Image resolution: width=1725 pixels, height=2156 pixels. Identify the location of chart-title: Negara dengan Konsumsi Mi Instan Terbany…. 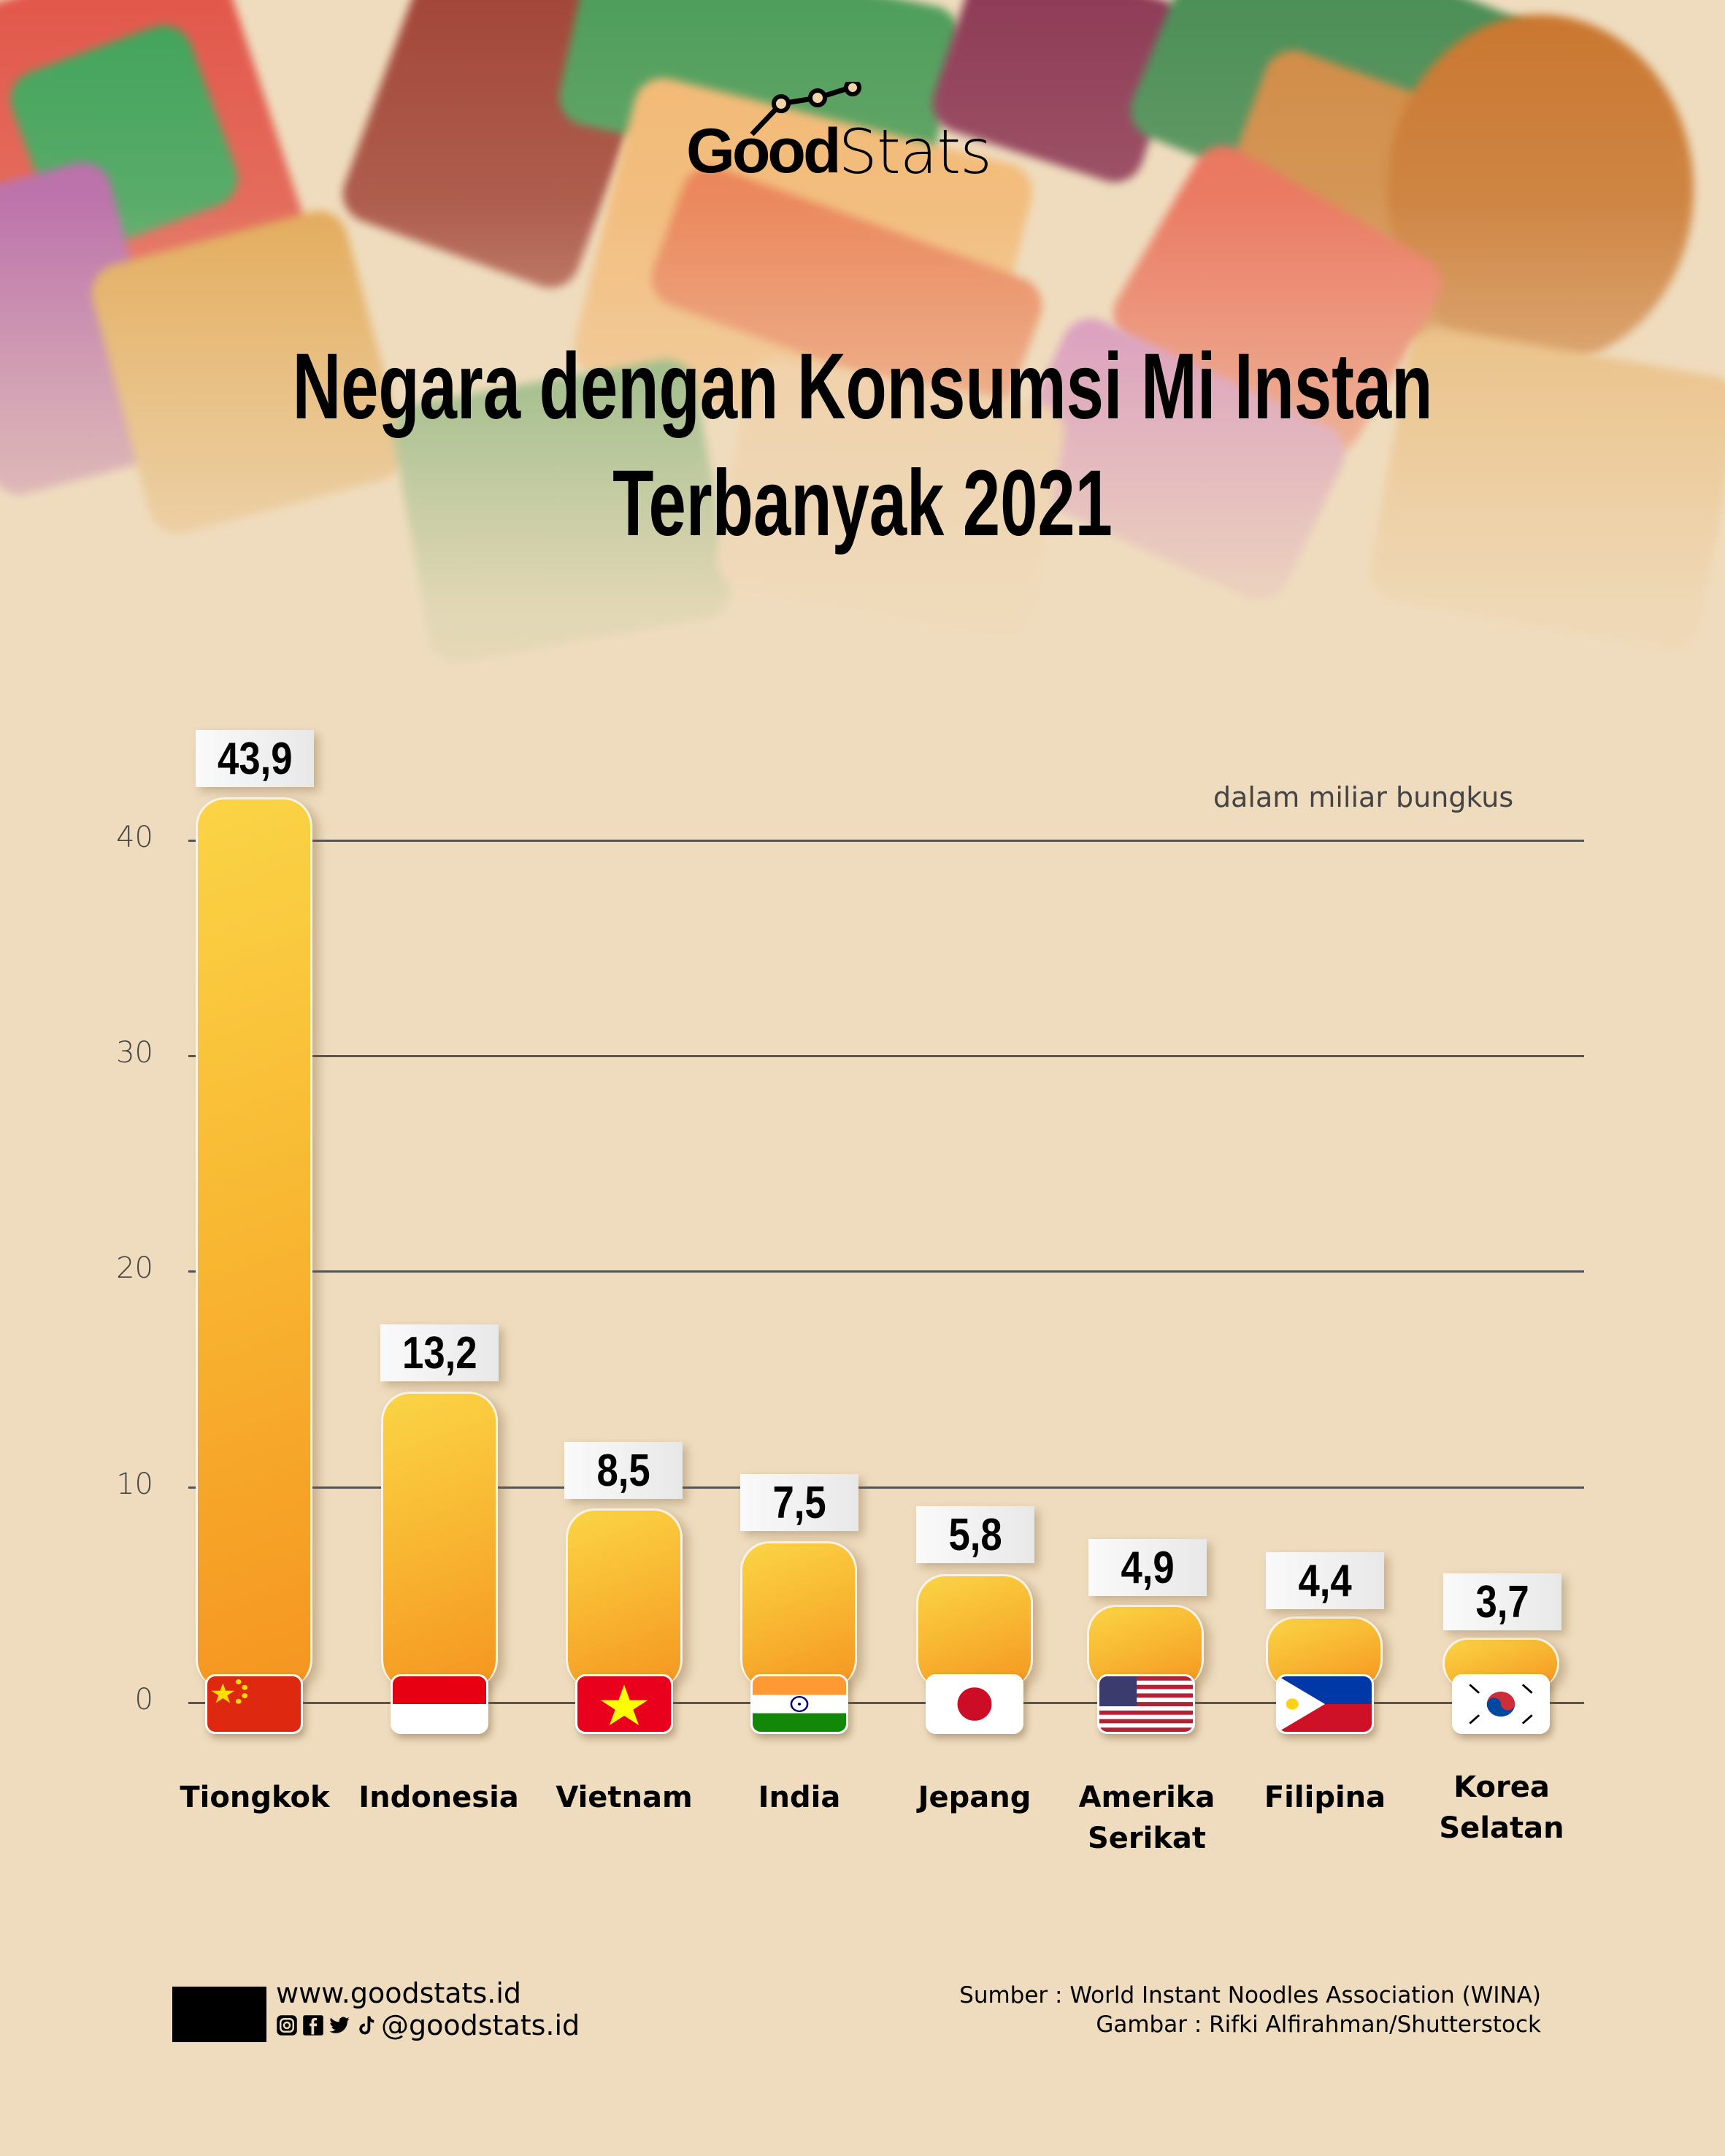
(862, 445).